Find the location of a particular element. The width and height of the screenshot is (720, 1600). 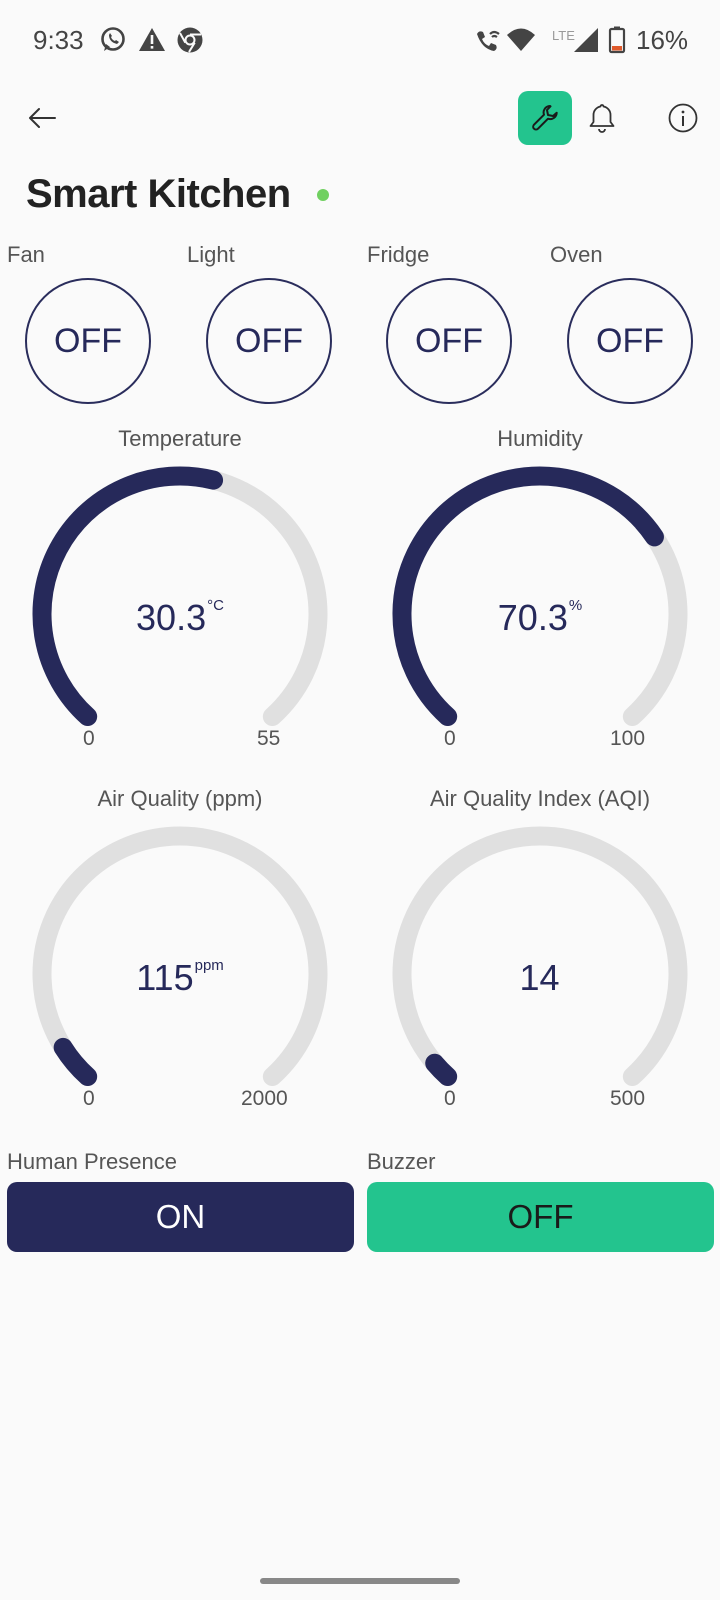

page-title: Smart Kitchen is located at coordinates (158, 194).